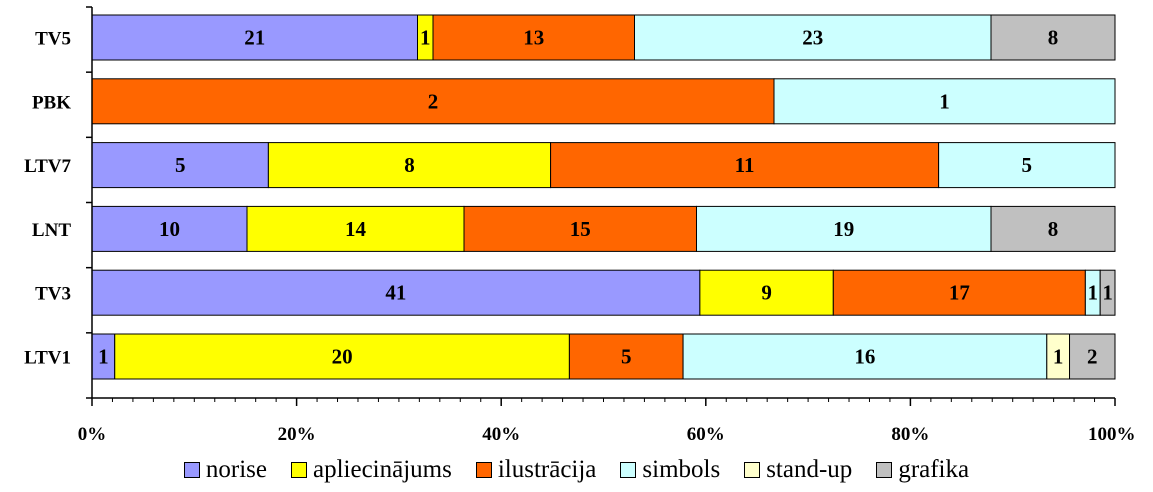 The height and width of the screenshot is (492, 1153). I want to click on x-tick-label: 40%, so click(501, 434).